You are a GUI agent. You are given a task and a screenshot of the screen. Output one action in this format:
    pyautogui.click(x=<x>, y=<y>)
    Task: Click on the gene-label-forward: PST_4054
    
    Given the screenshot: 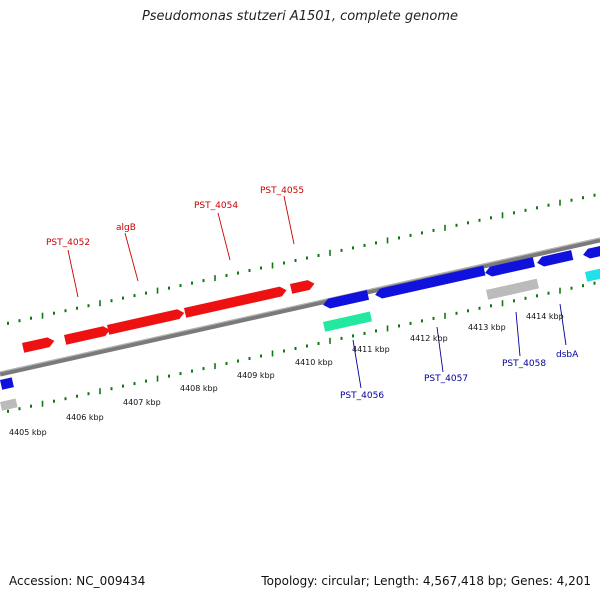 What is the action you would take?
    pyautogui.click(x=216, y=206)
    